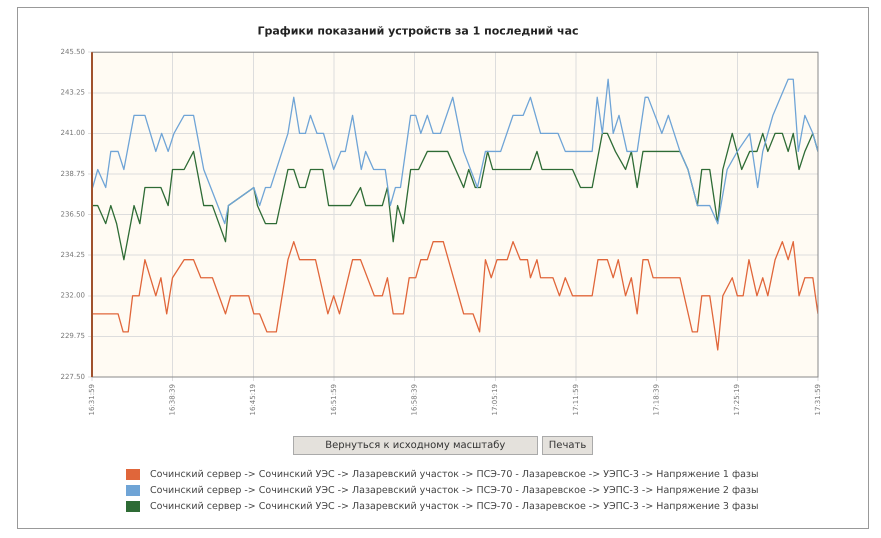 The image size is (881, 538). What do you see at coordinates (418, 31) in the screenshot?
I see `chart-title: Графики показаний устройств за 1 последний час` at bounding box center [418, 31].